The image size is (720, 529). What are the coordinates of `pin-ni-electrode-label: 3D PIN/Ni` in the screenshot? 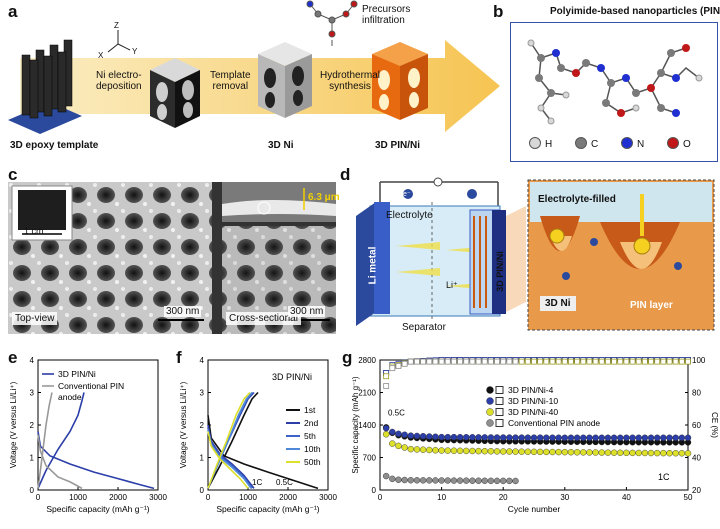 It's located at (499, 271).